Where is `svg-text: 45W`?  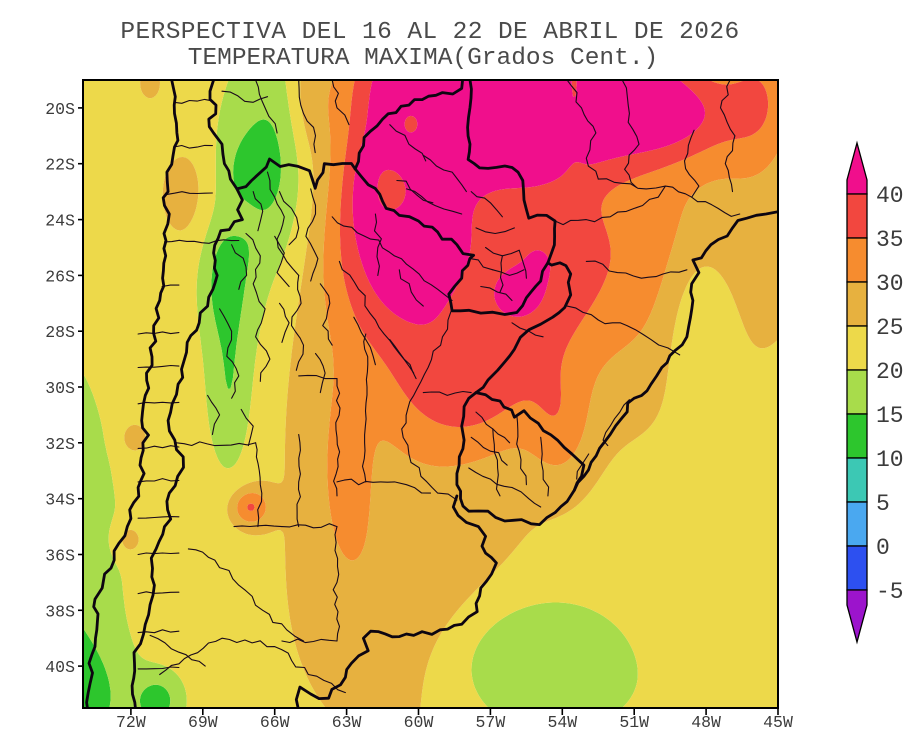
svg-text: 45W is located at coordinates (778, 722).